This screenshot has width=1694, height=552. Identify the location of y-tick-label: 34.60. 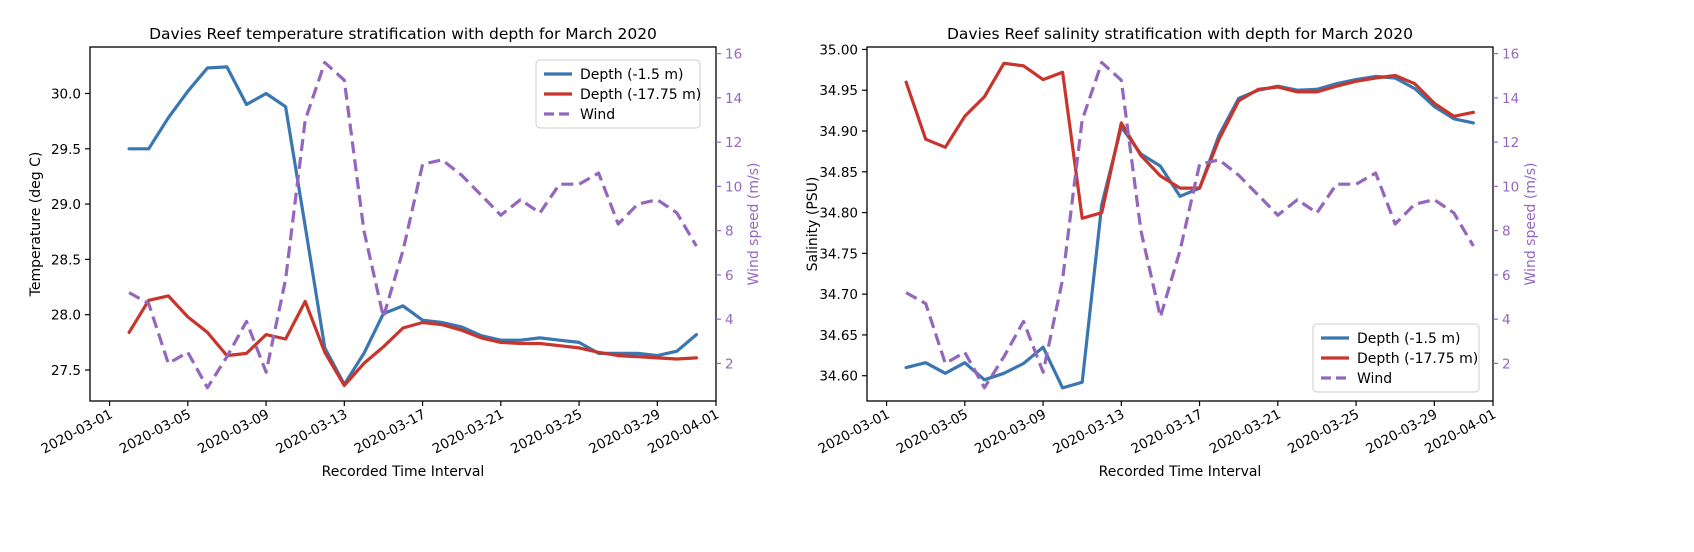
(838, 377).